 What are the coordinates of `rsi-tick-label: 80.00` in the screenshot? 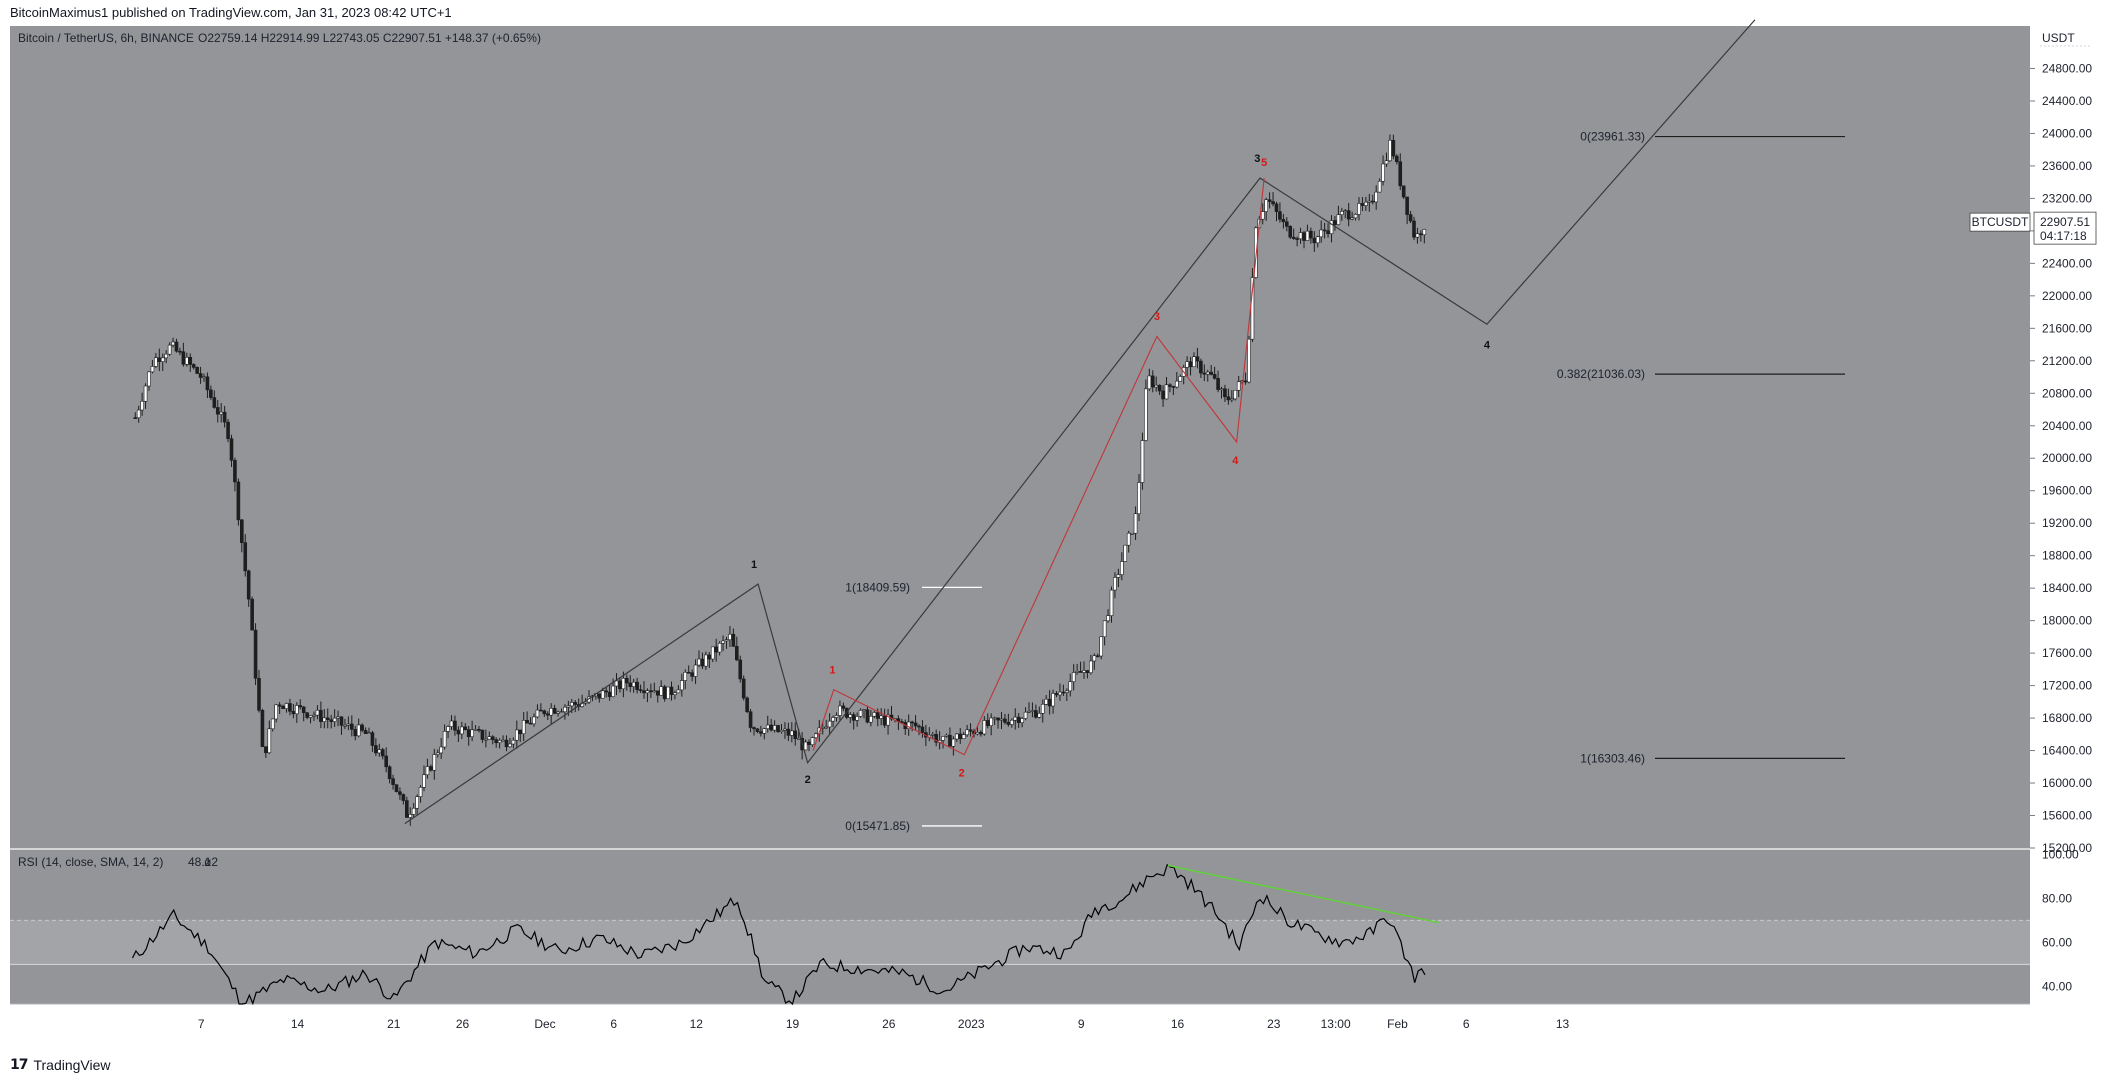 It's located at (2057, 898).